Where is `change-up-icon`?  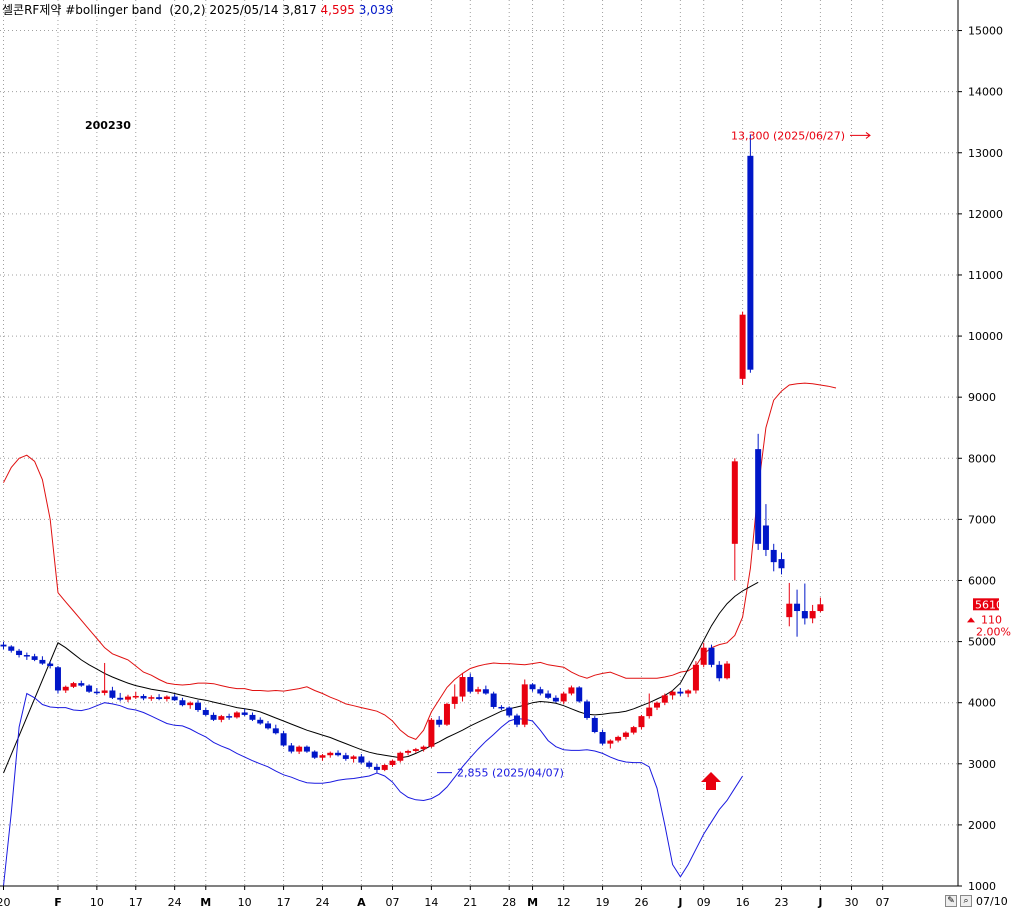
change-up-icon is located at coordinates (971, 620).